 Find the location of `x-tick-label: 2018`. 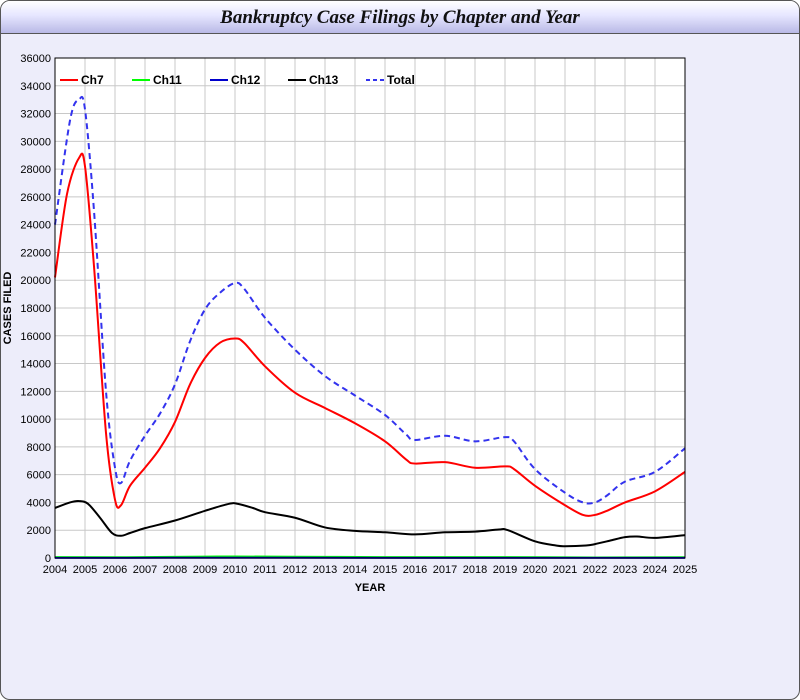

x-tick-label: 2018 is located at coordinates (475, 570).